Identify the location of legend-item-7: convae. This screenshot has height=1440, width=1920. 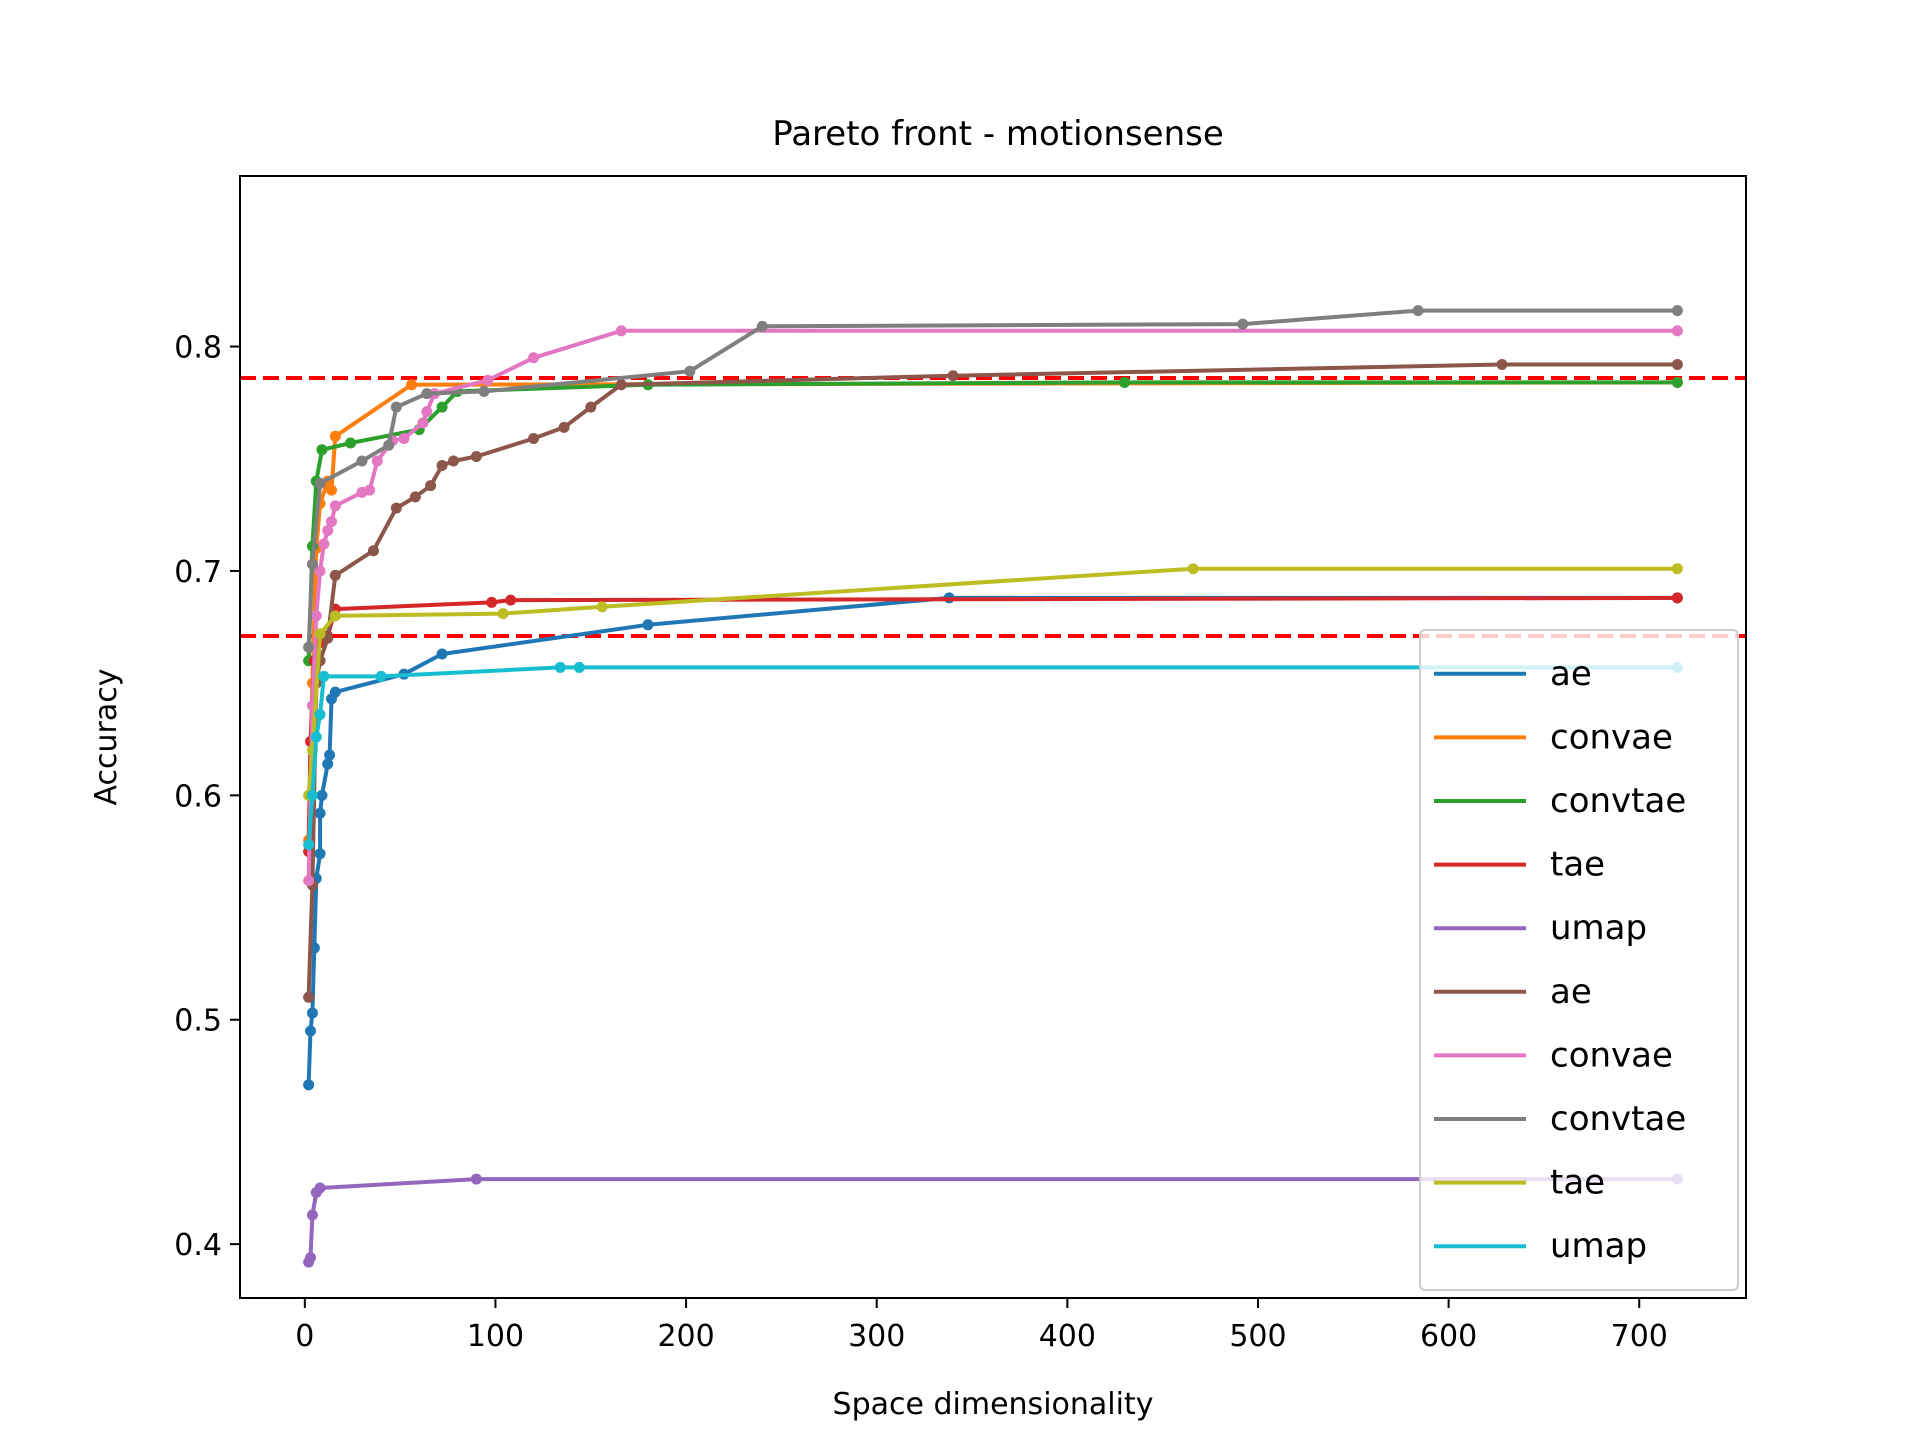
(1553, 1055).